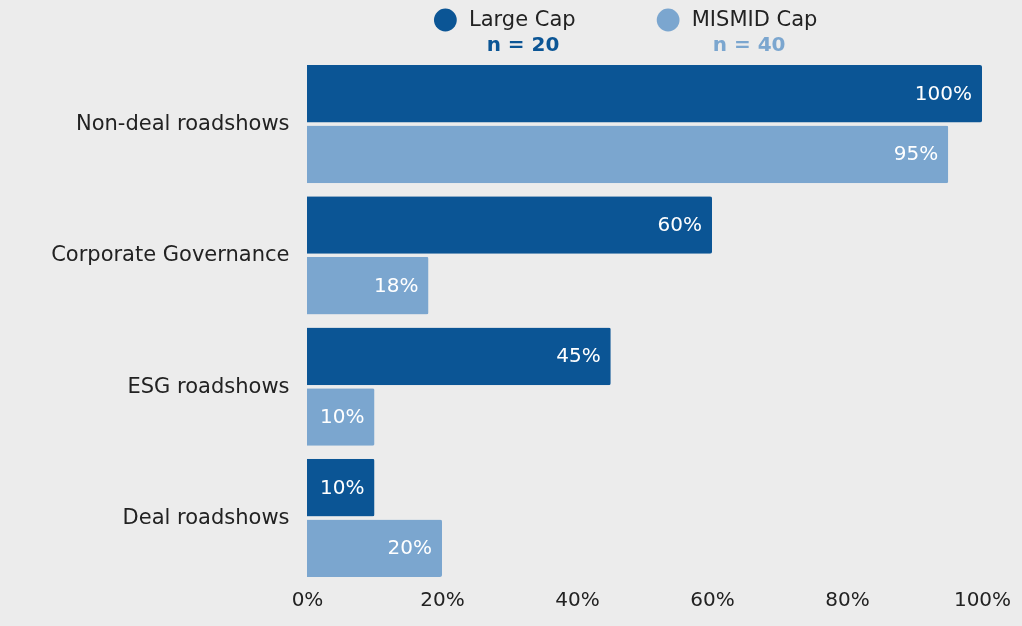 This screenshot has height=626, width=1022. I want to click on data-label: 20%, so click(409, 547).